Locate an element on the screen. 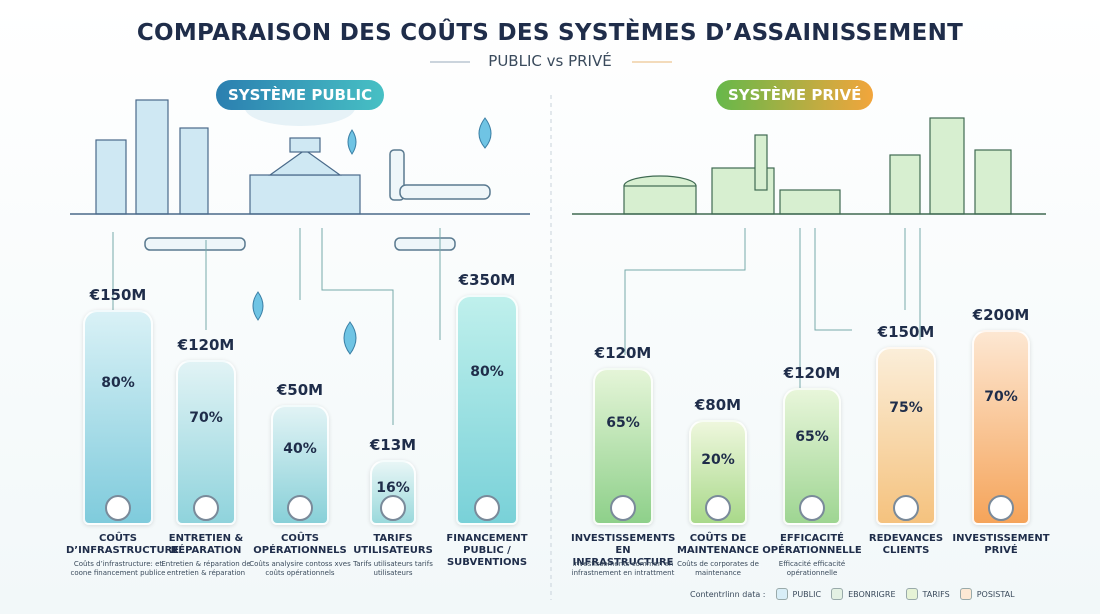  item-label: FINANCEMENT PUBLIC / SUBVENTIONS is located at coordinates (487, 550).